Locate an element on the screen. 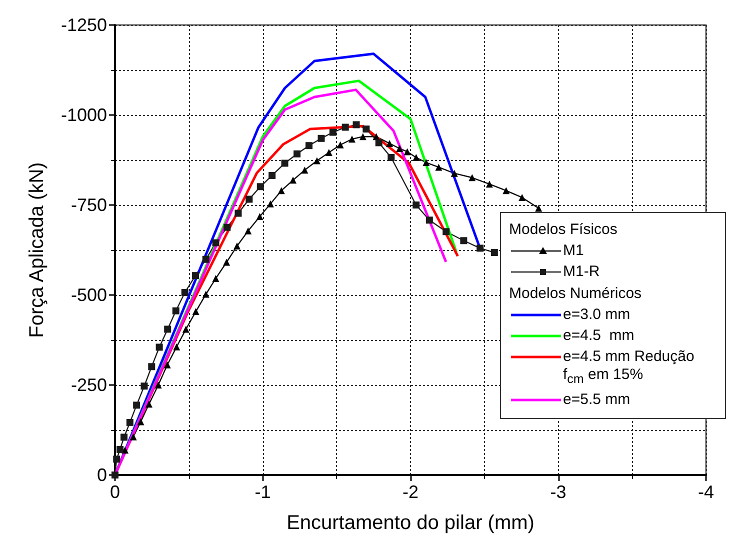 This screenshot has height=549, width=731. y-tick-label: -250 is located at coordinates (88, 385).